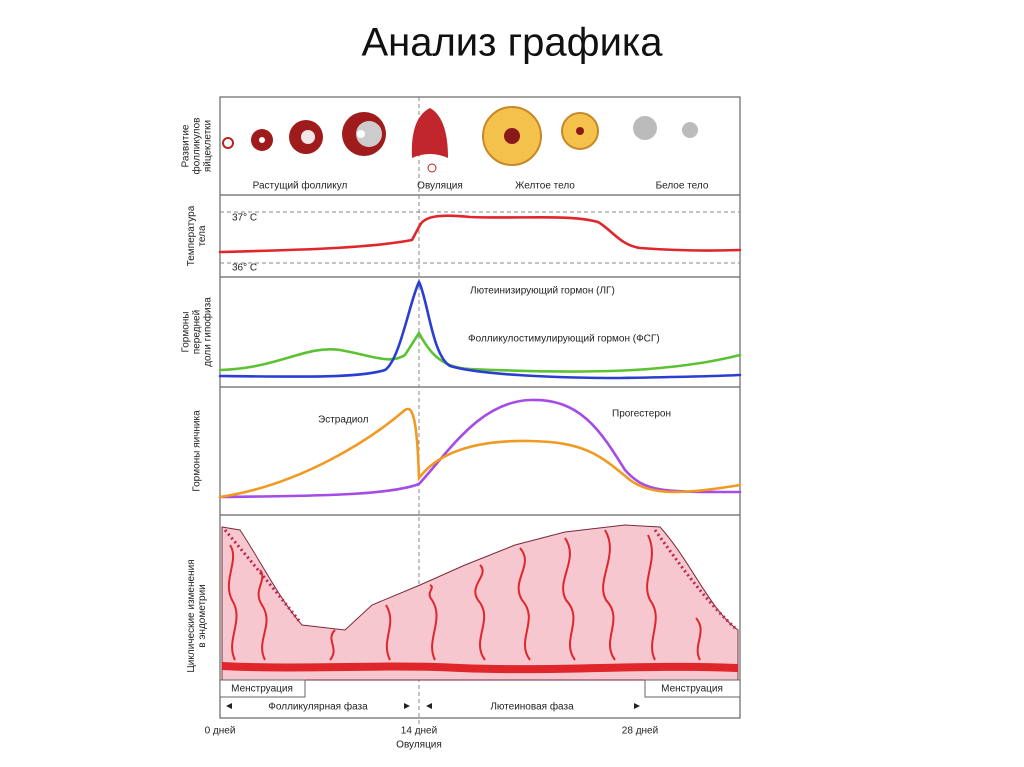  I want to click on panel-label: Развитие, so click(186, 145).